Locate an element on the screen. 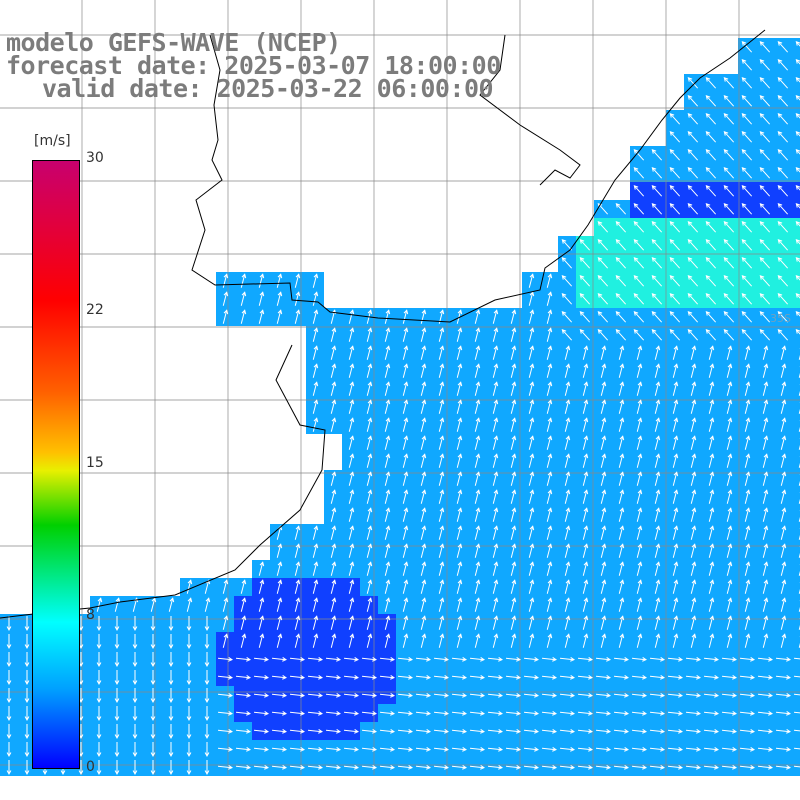 The width and height of the screenshot is (800, 800). colorbar-tick-8: 8 is located at coordinates (90, 615).